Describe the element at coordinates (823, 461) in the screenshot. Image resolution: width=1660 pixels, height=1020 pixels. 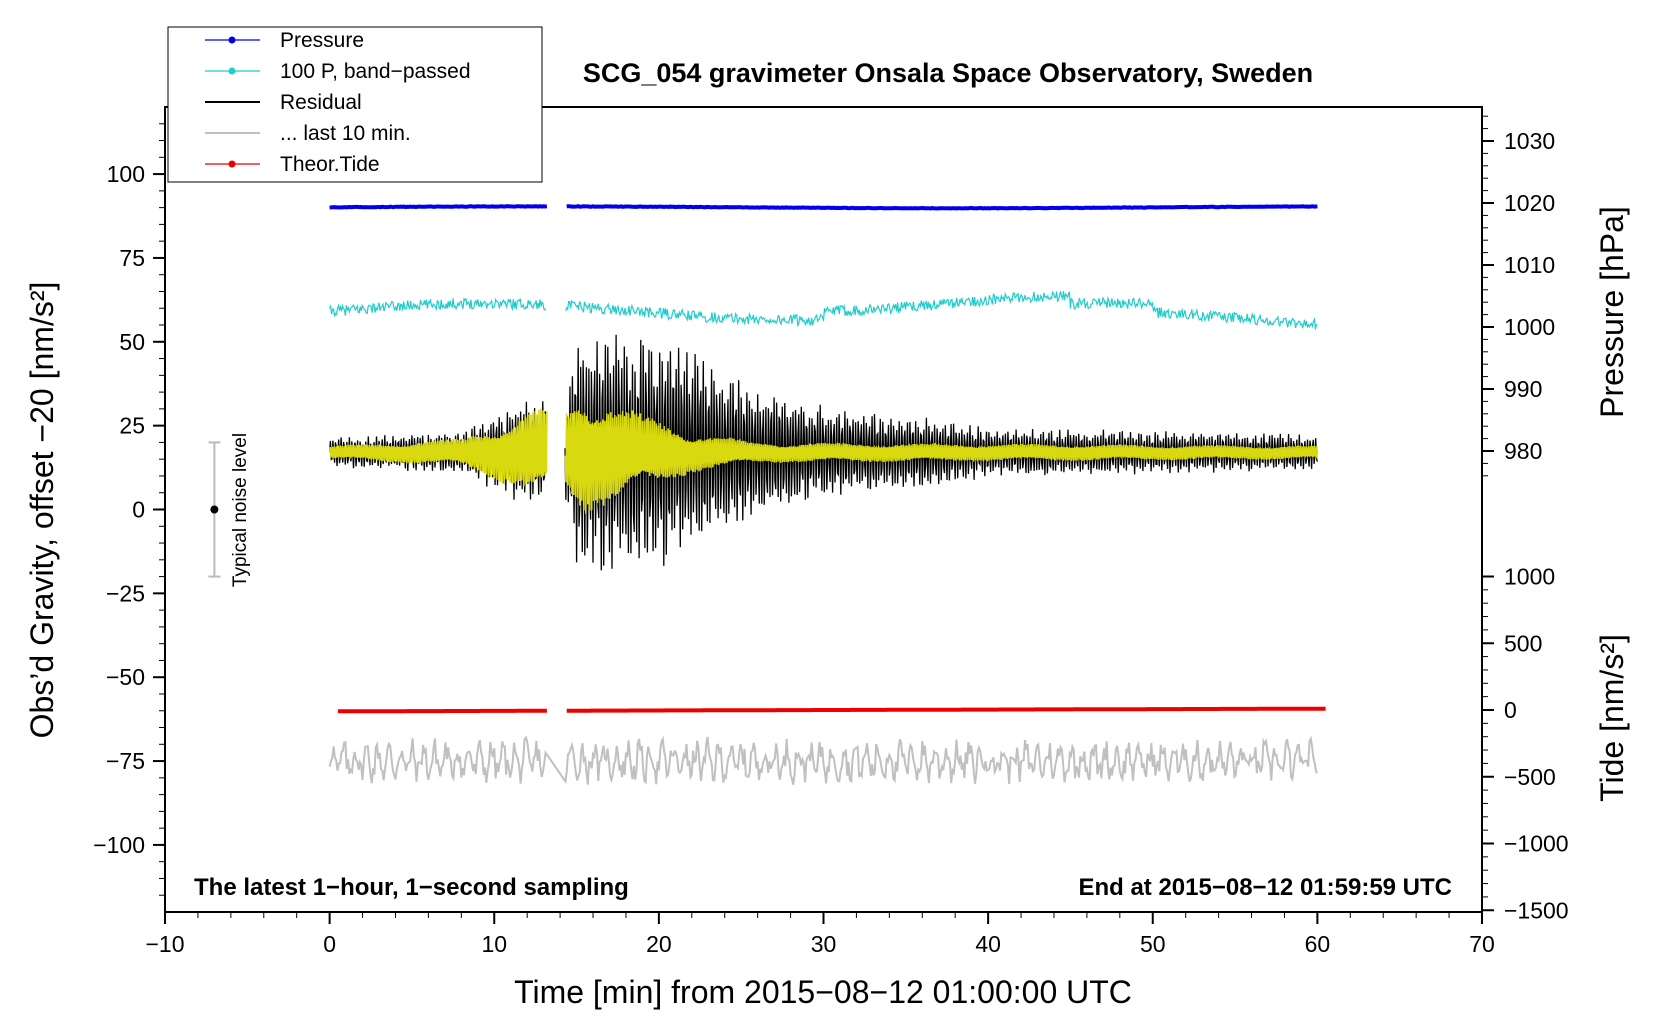
I see `series-yellow-trace` at that location.